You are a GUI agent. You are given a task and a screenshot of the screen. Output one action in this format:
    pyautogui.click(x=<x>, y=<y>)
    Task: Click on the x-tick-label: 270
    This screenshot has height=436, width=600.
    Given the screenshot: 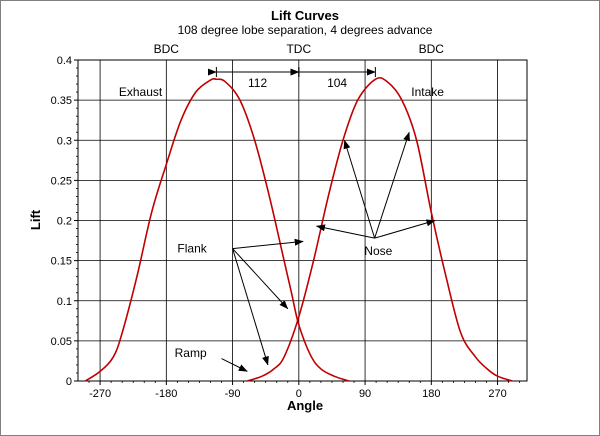 What is the action you would take?
    pyautogui.click(x=497, y=394)
    